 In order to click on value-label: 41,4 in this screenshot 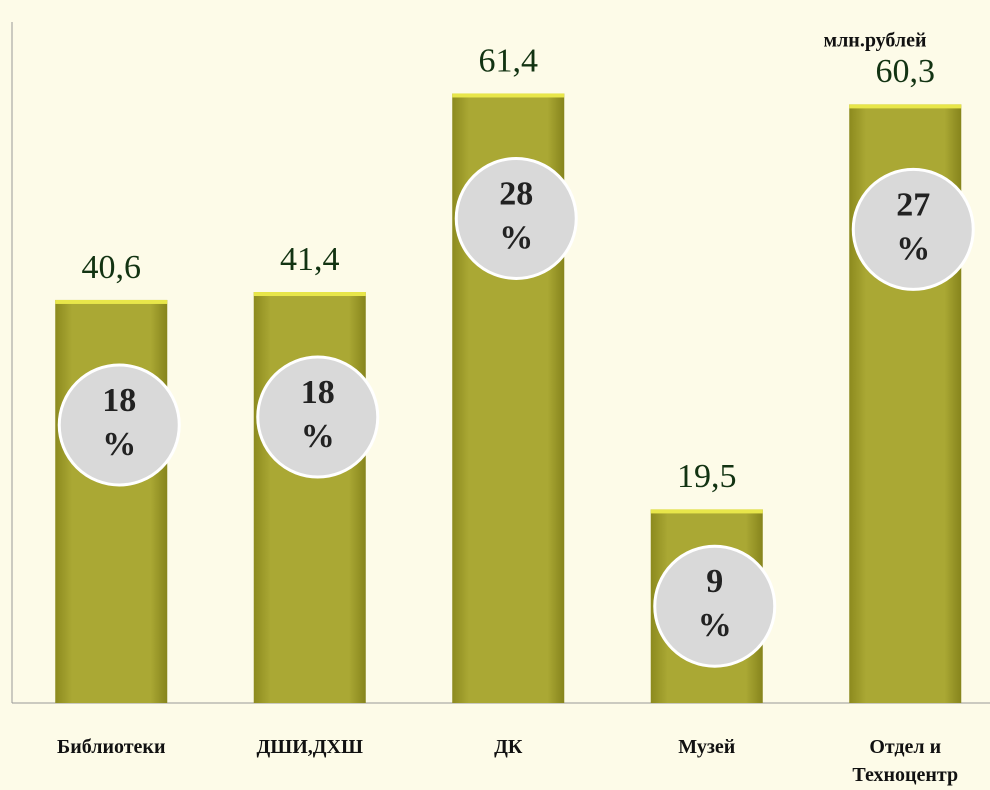, I will do `click(310, 259)`.